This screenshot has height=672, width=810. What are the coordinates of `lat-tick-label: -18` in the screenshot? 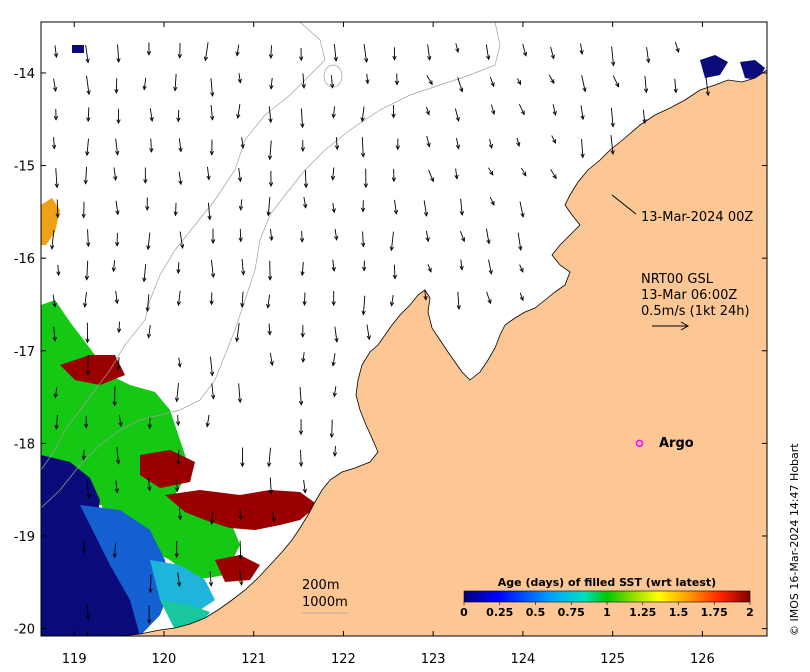 It's located at (24, 444).